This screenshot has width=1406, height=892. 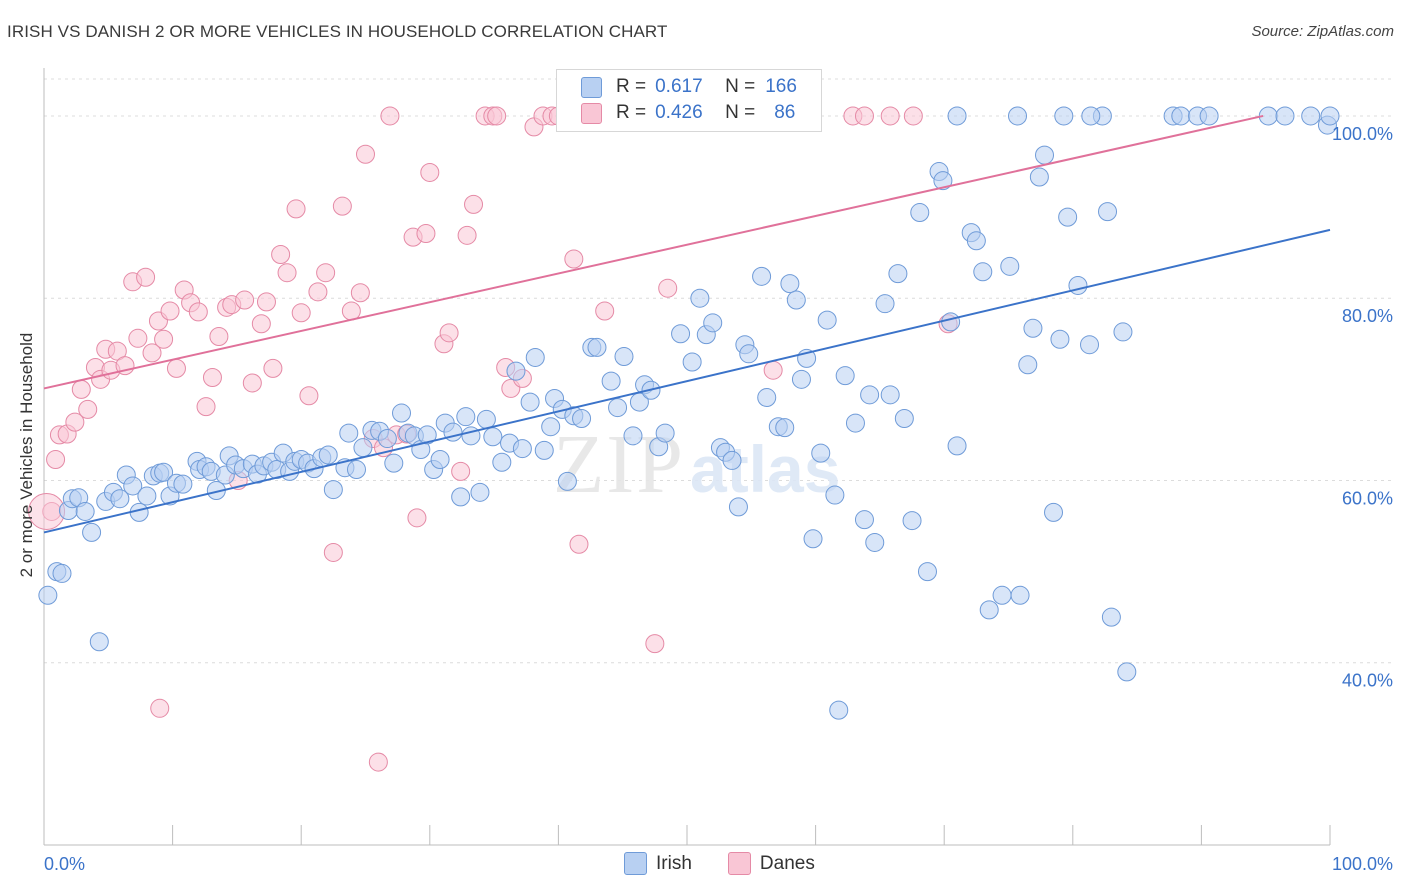 I want to click on y-tick-label: 60.0%, so click(x=1367, y=498).